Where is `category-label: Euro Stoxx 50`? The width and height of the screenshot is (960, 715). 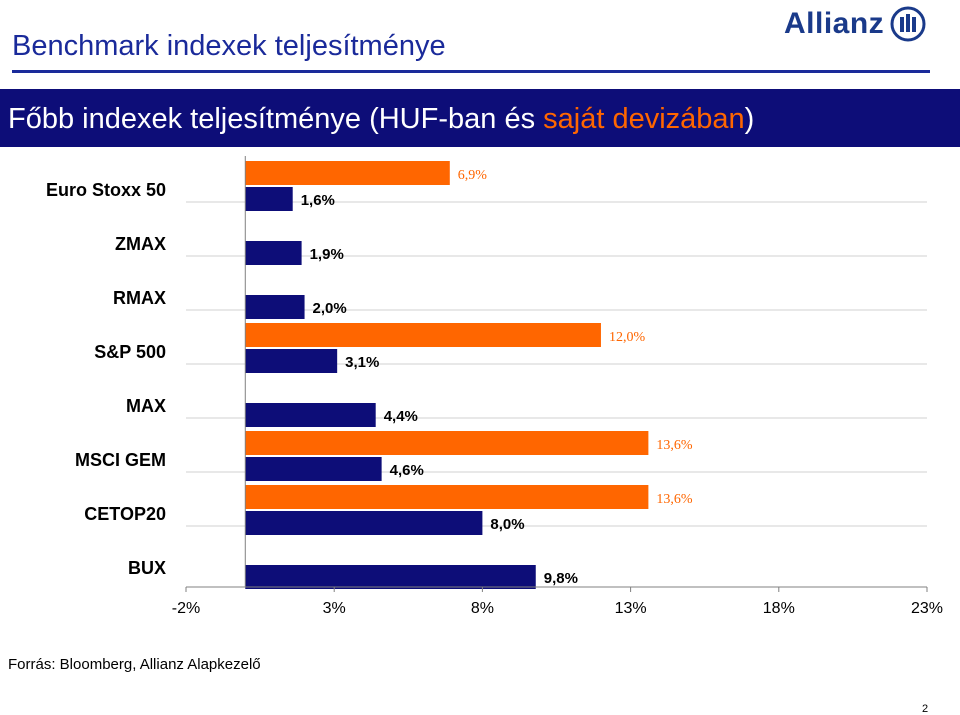 category-label: Euro Stoxx 50 is located at coordinates (106, 190).